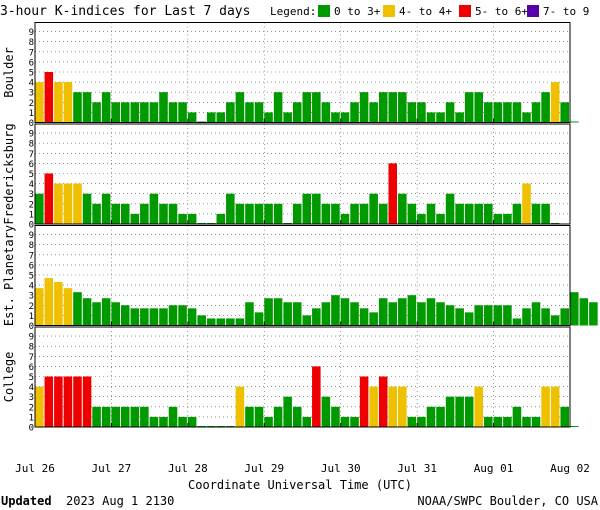 Image resolution: width=600 pixels, height=510 pixels. Describe the element at coordinates (31, 338) in the screenshot. I see `y-tick-label: 9` at that location.